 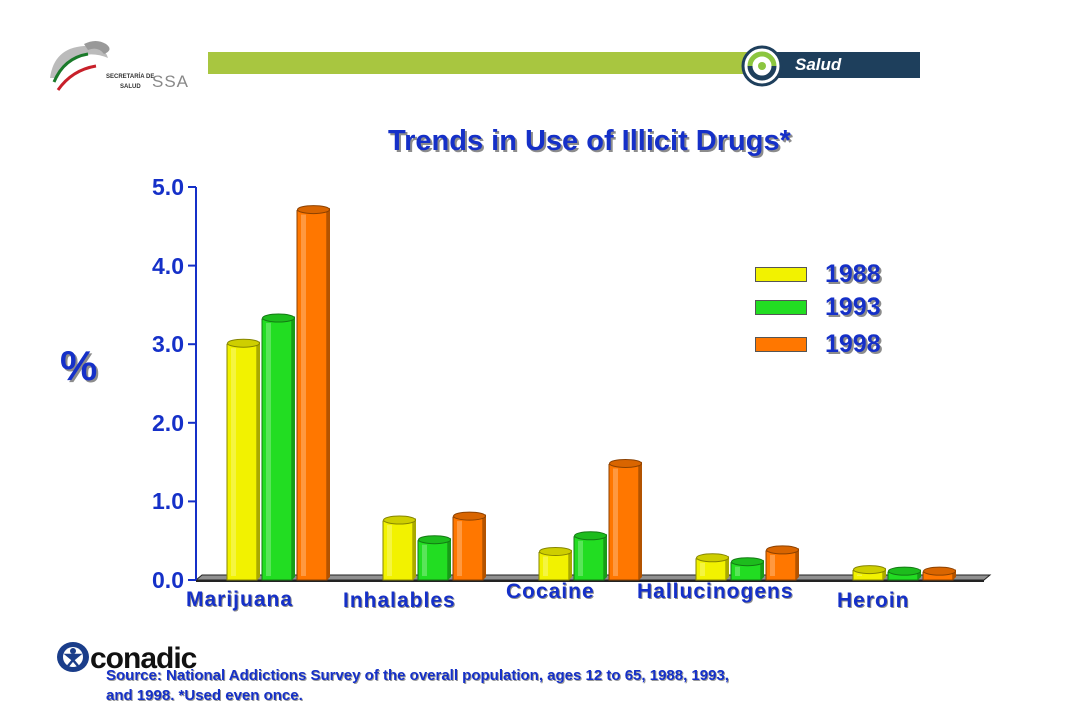 What do you see at coordinates (168, 187) in the screenshot?
I see `y-tick-label: 5.0` at bounding box center [168, 187].